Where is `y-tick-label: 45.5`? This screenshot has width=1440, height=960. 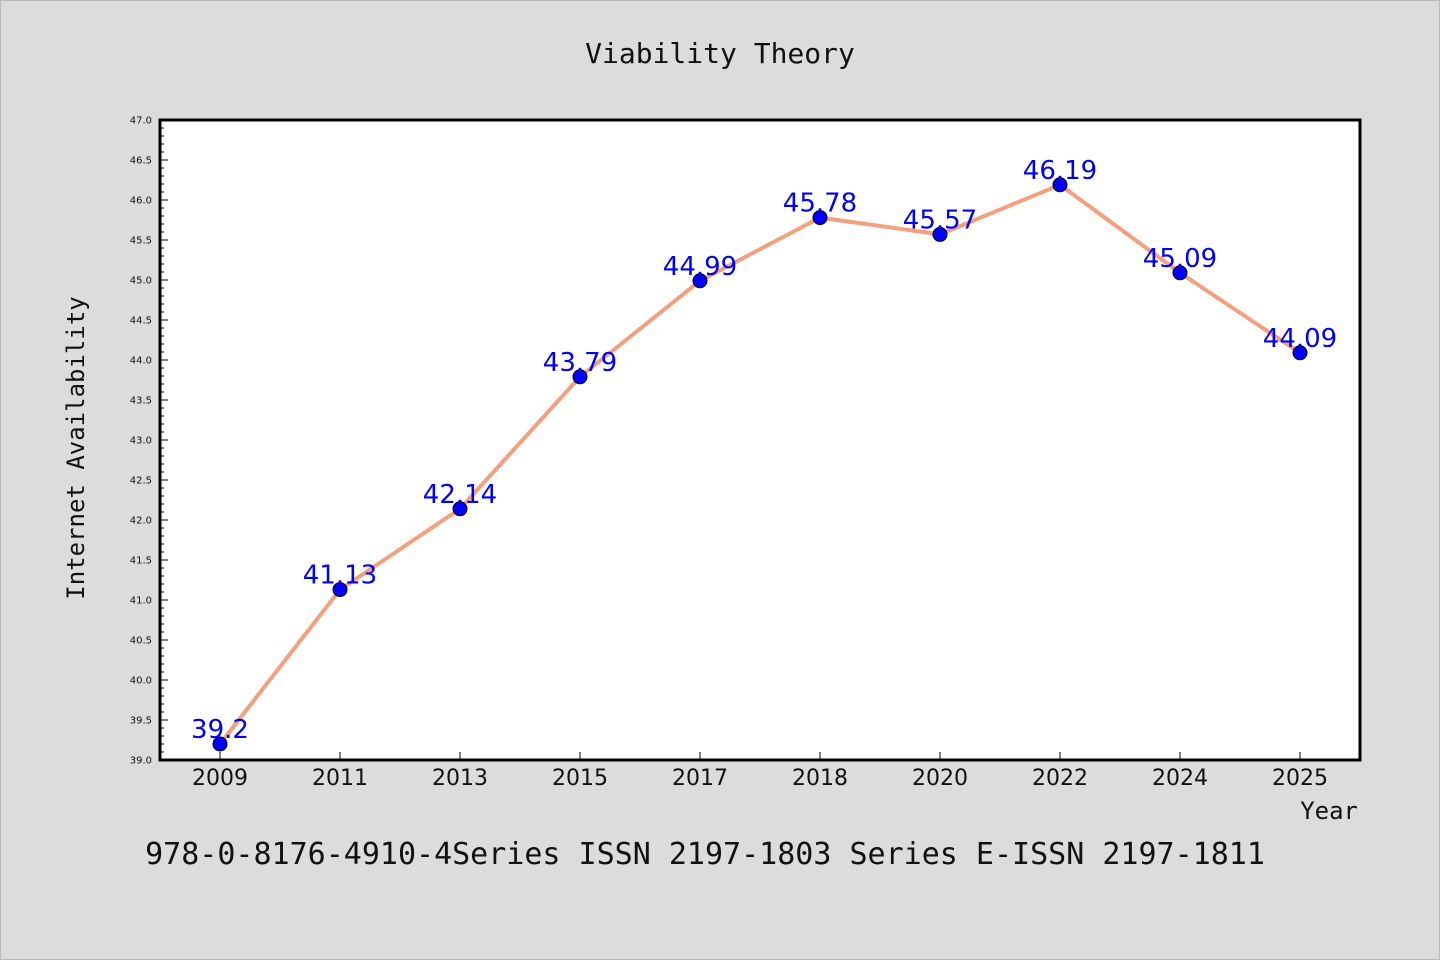
y-tick-label: 45.5 is located at coordinates (141, 241).